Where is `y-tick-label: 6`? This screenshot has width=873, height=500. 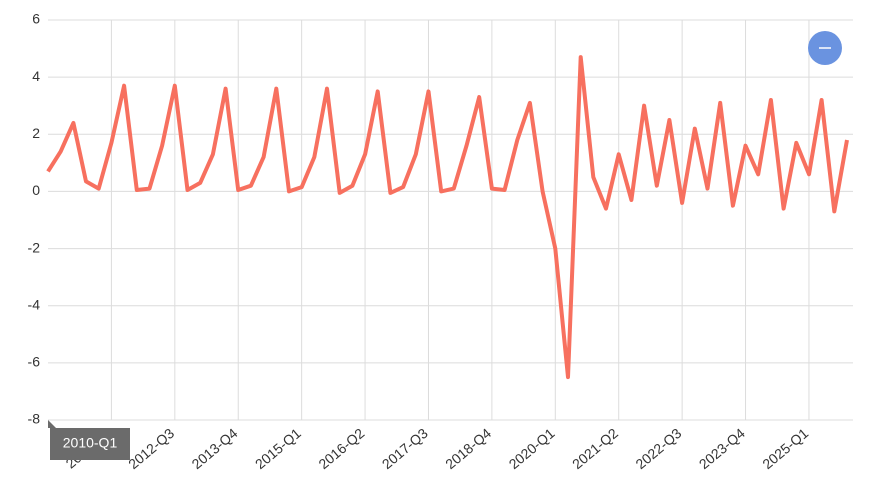
y-tick-label: 6 is located at coordinates (36, 19).